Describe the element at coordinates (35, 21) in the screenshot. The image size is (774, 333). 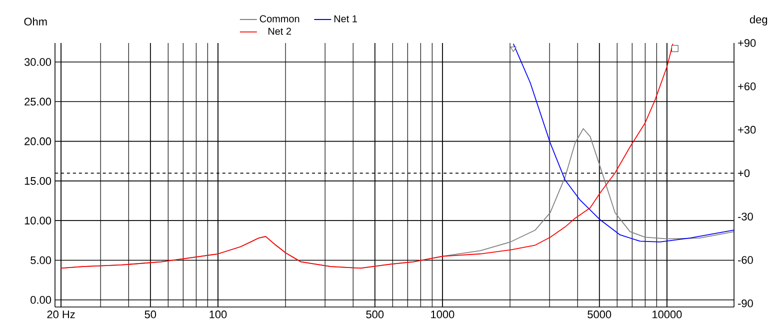
I see `y-axis-title: Ohm` at that location.